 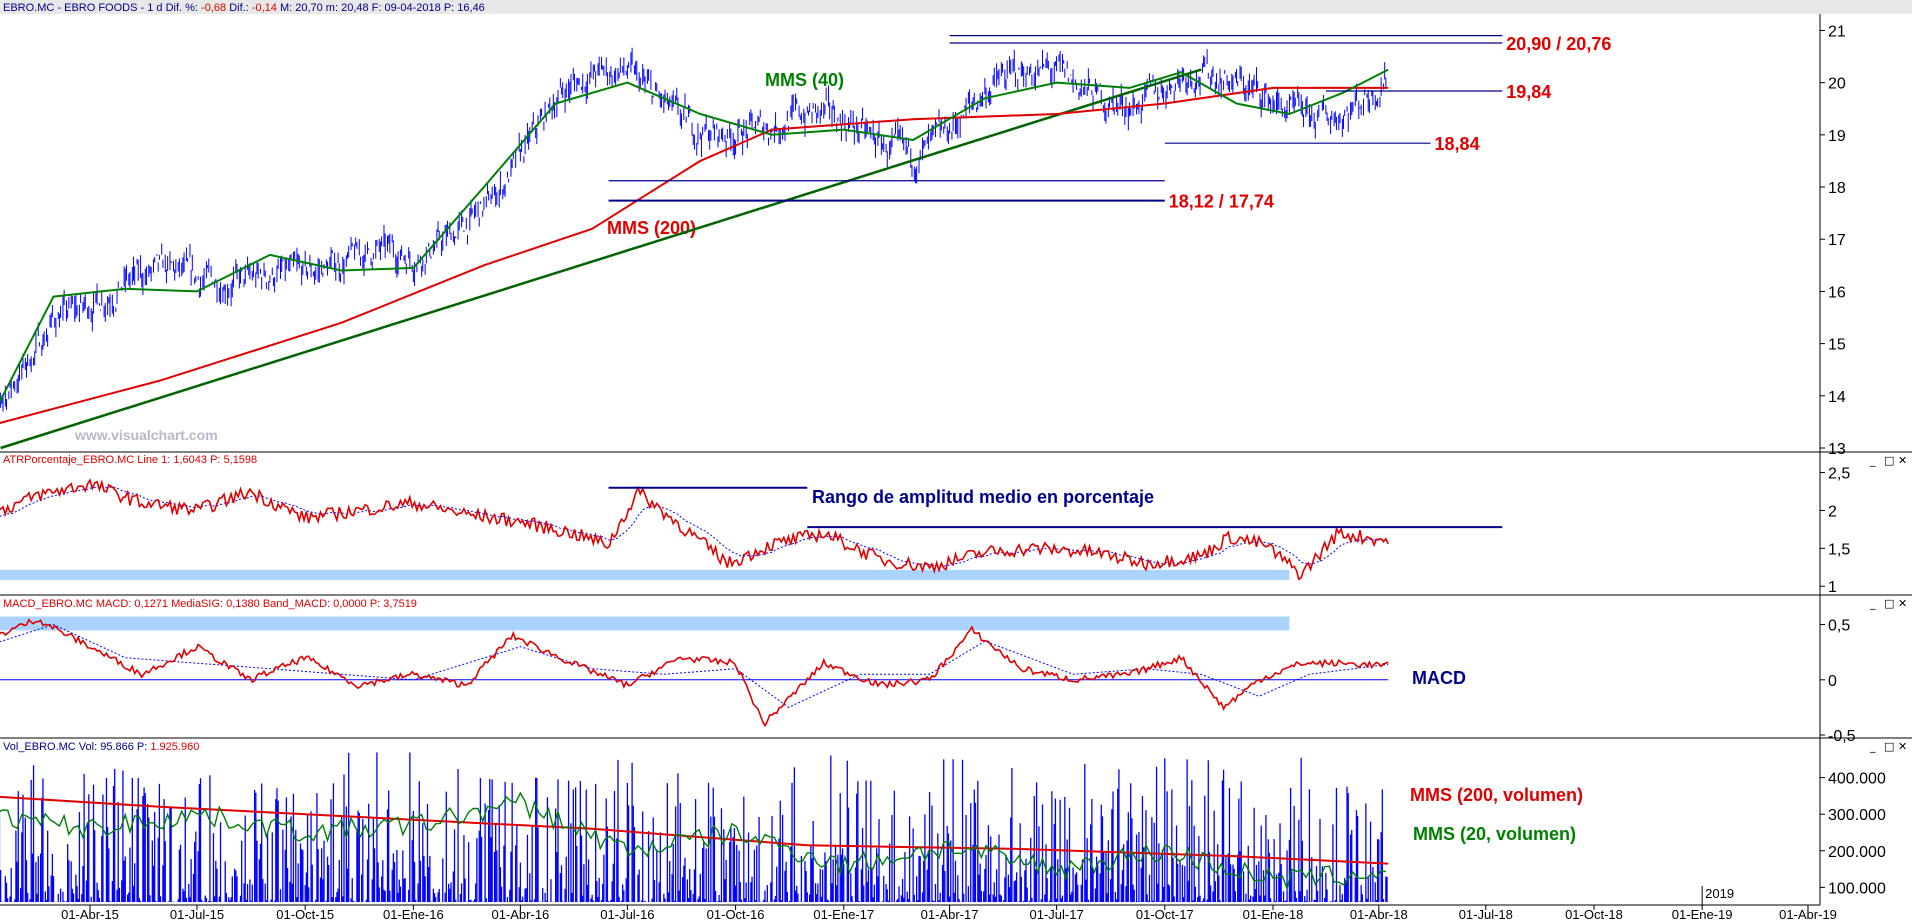 What do you see at coordinates (75, 747) in the screenshot?
I see `volume-header-prefix: Vol_EBRO.MC Vol: 95.866 P:` at bounding box center [75, 747].